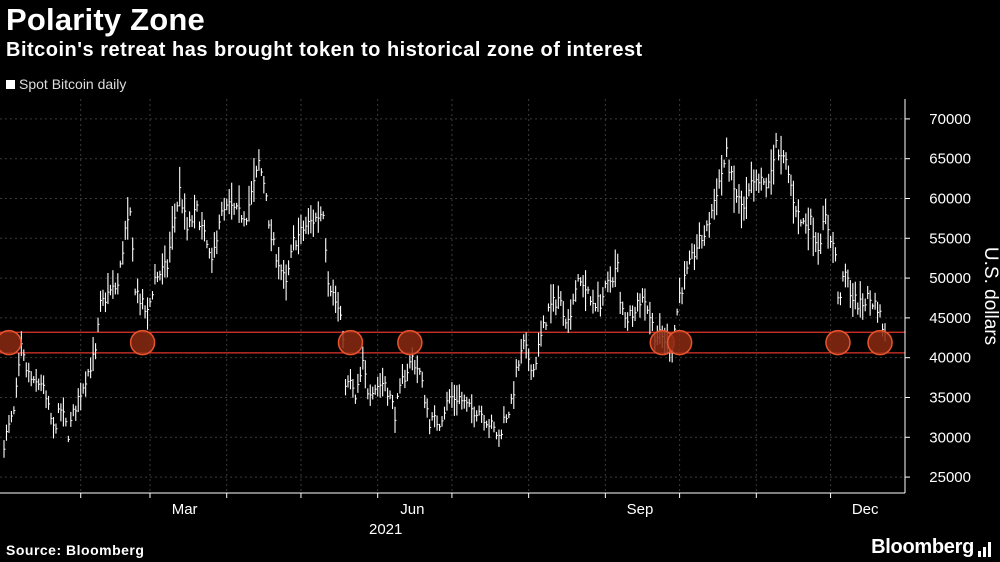 This screenshot has height=562, width=1000. Describe the element at coordinates (950, 437) in the screenshot. I see `y-tick-label: 30000` at that location.